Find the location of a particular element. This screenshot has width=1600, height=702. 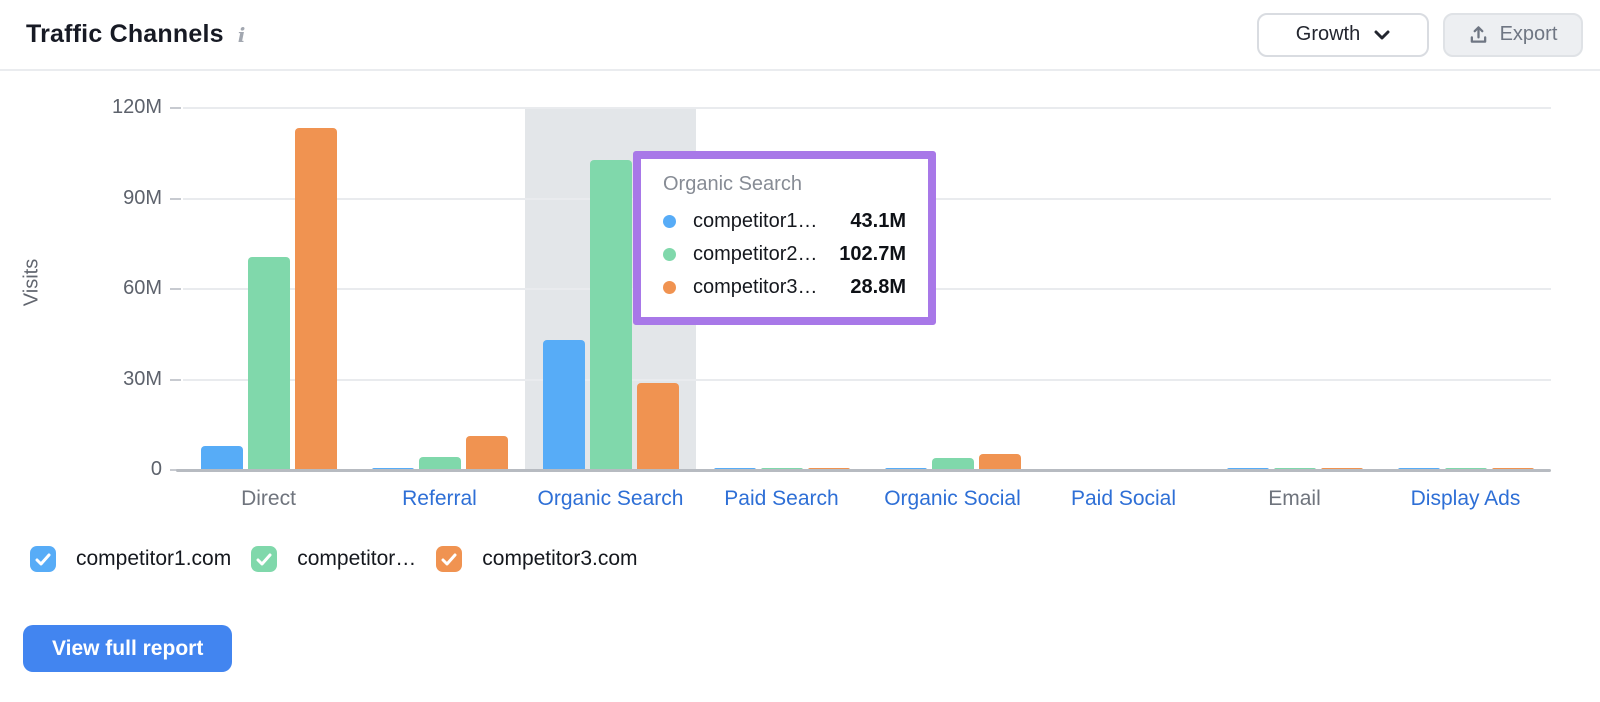

export-button: Export is located at coordinates (1513, 34).